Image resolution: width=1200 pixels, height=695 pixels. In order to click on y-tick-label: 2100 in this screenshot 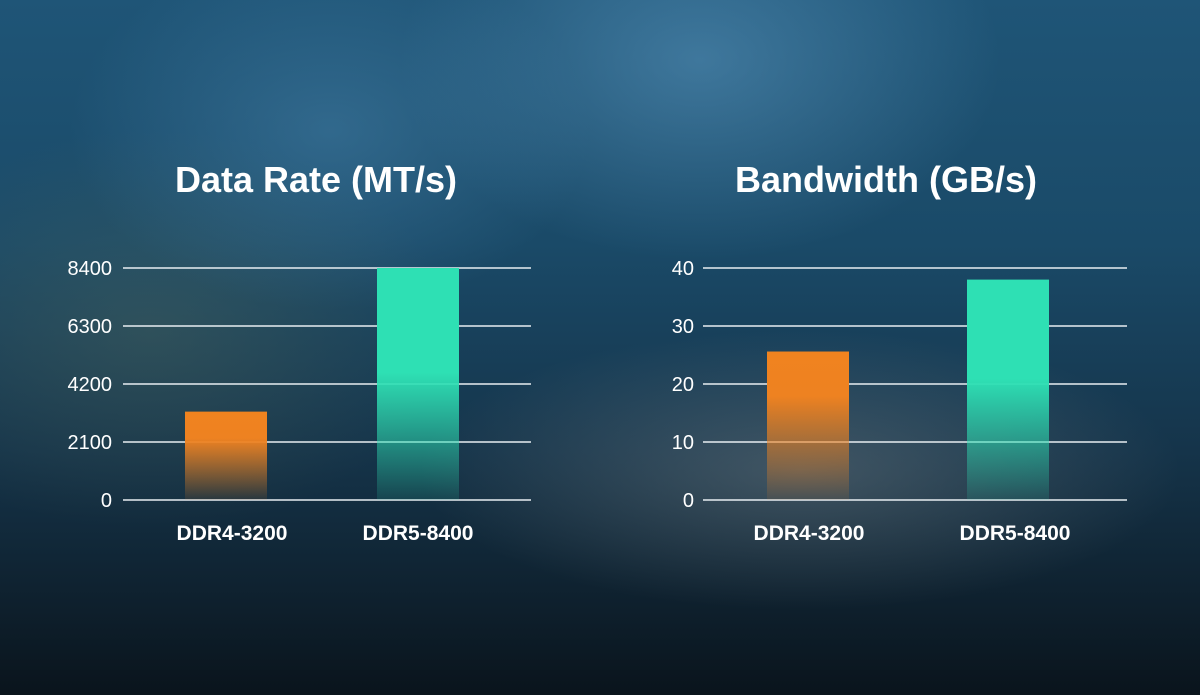, I will do `click(90, 443)`.